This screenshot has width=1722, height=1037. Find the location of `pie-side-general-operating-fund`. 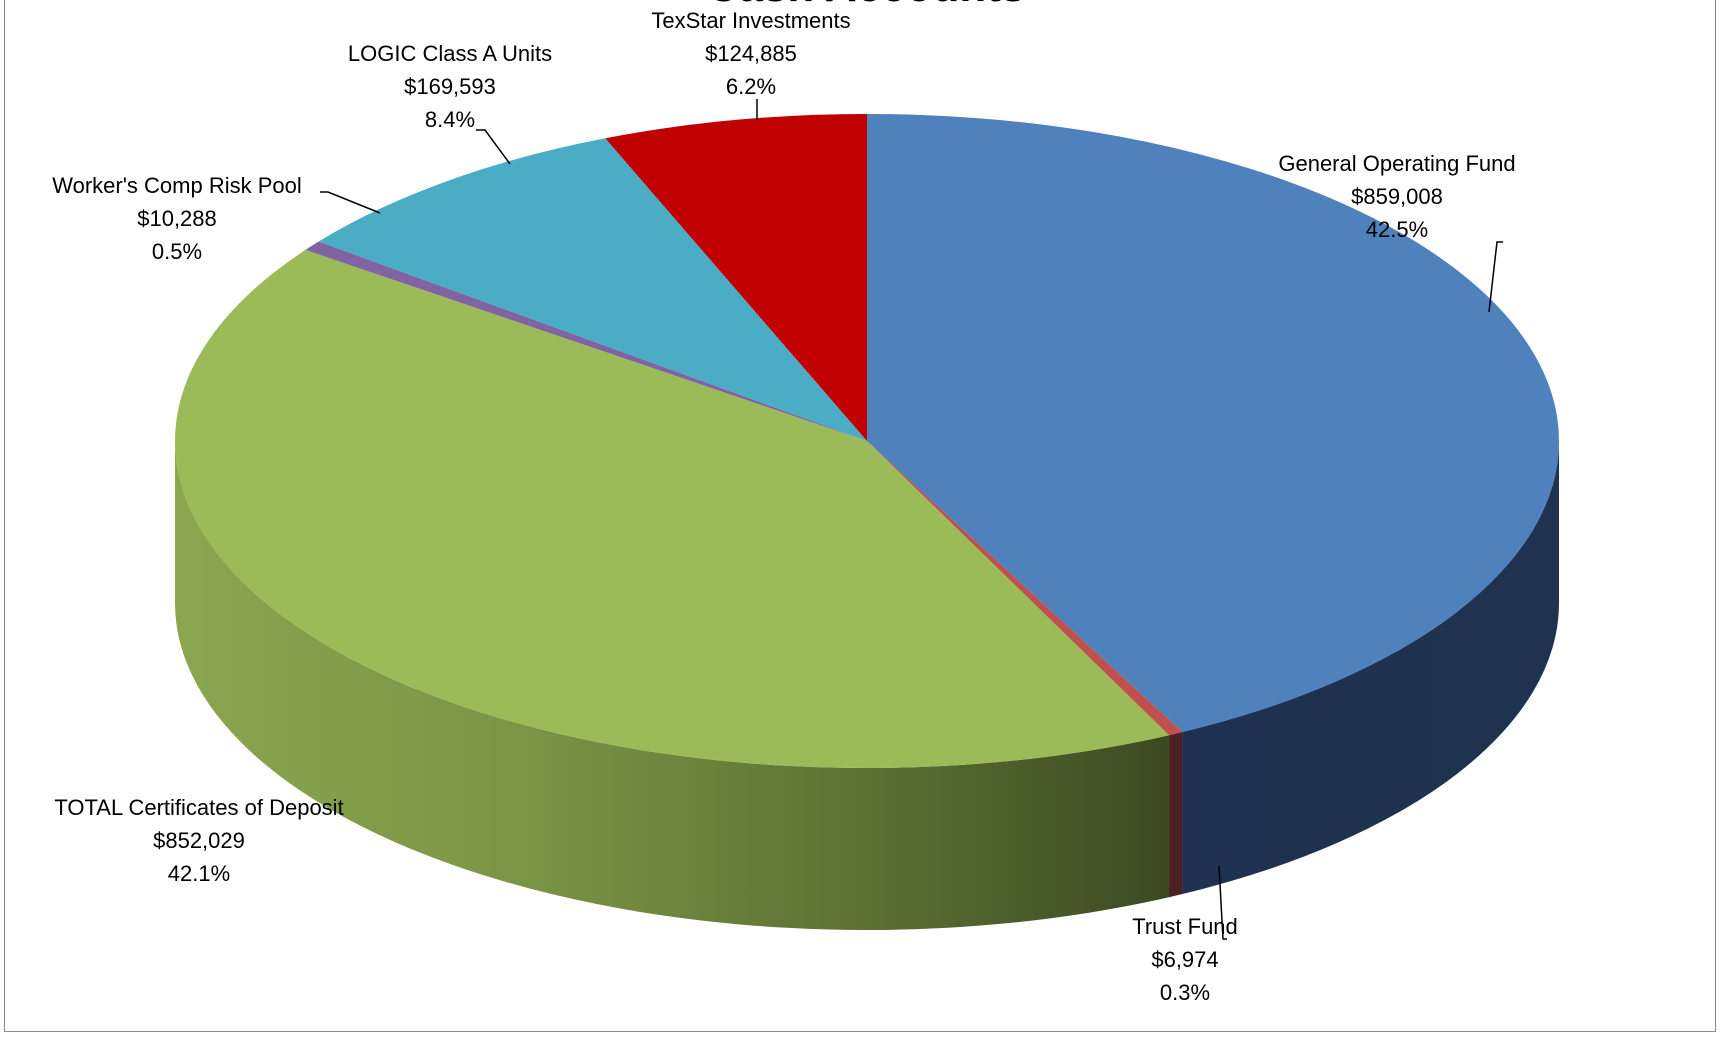

pie-side-general-operating-fund is located at coordinates (1370, 668).